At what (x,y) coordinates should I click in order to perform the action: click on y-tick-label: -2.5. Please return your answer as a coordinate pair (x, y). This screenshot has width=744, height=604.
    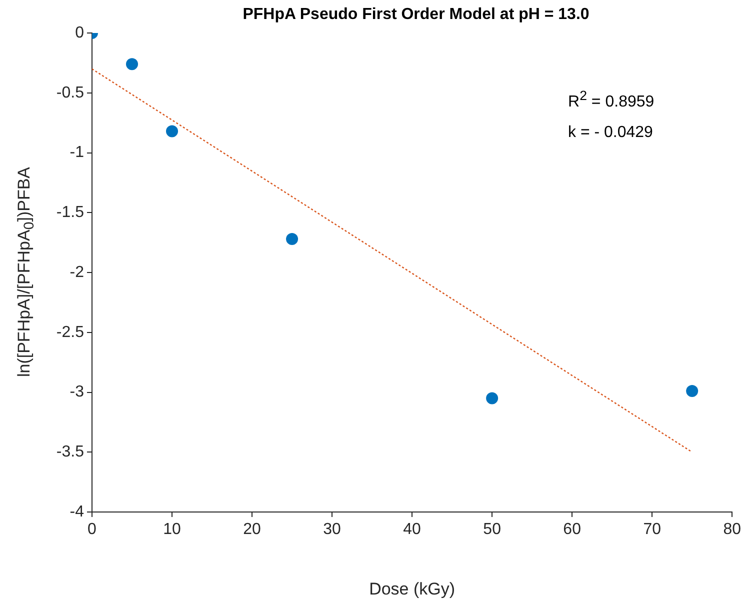
    Looking at the image, I should click on (70, 332).